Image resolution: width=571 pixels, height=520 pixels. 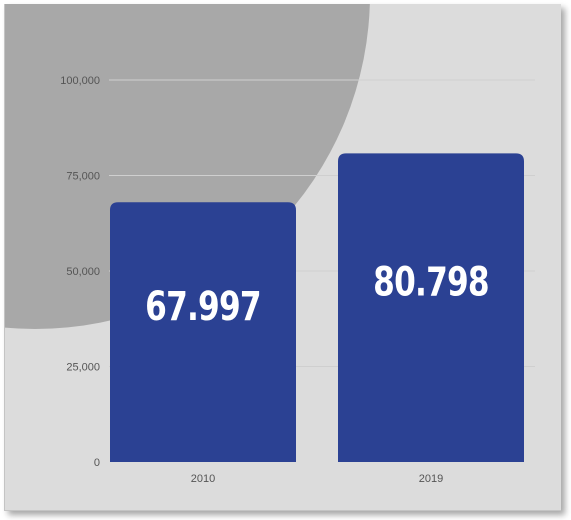 What do you see at coordinates (203, 307) in the screenshot?
I see `data-label: 67.997` at bounding box center [203, 307].